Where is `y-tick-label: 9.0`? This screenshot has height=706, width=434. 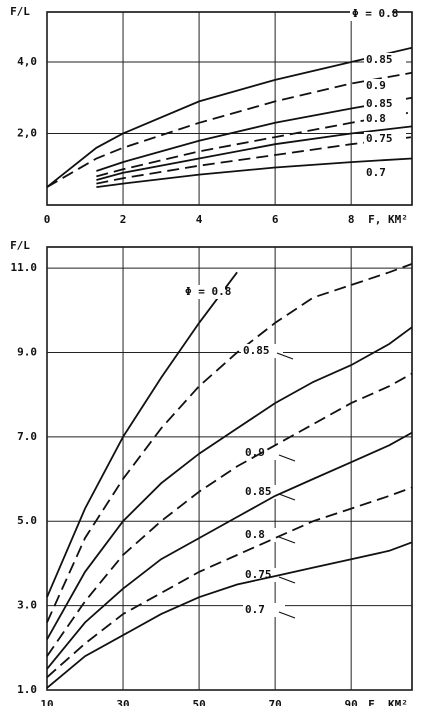
y-tick-label: 9.0 is located at coordinates (27, 351).